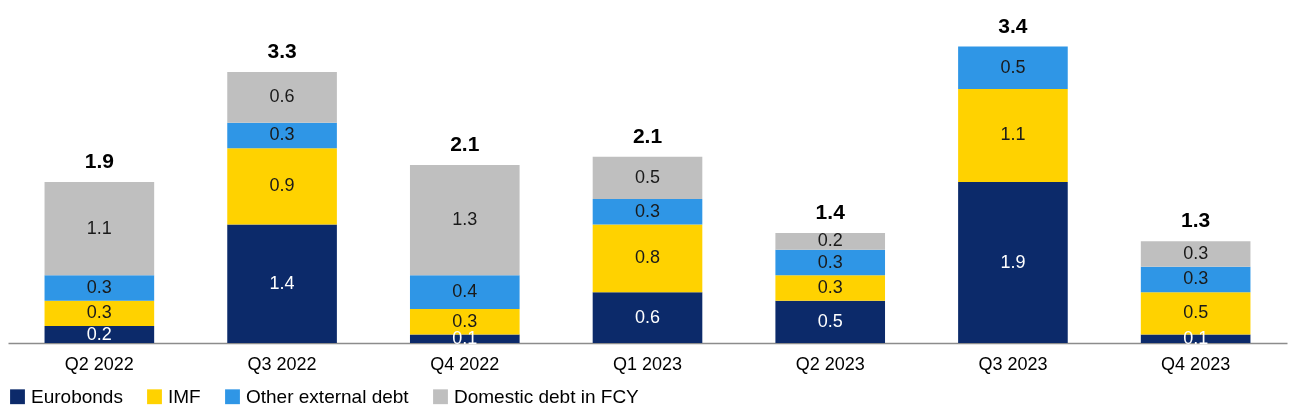  Describe the element at coordinates (1013, 25) in the screenshot. I see `total-label: 3.4` at that location.